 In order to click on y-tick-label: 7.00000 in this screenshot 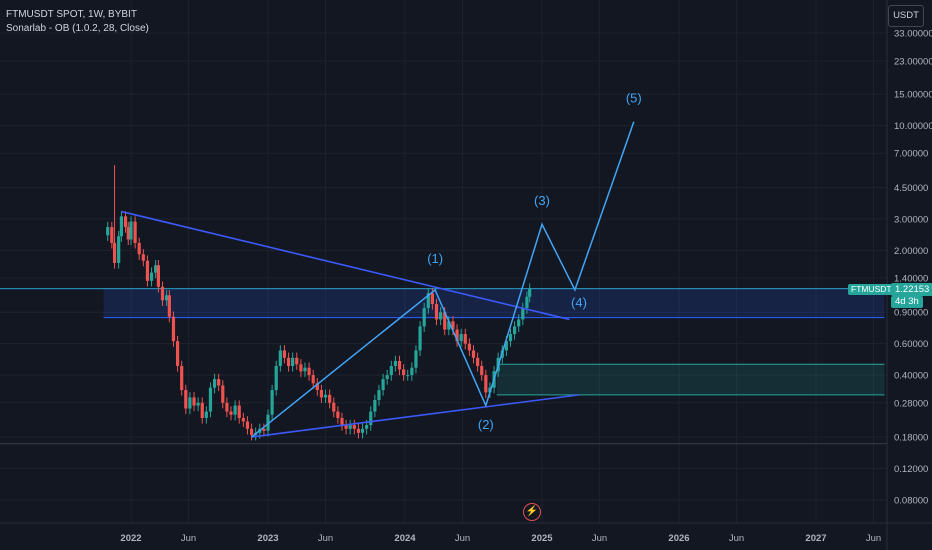, I will do `click(911, 154)`.